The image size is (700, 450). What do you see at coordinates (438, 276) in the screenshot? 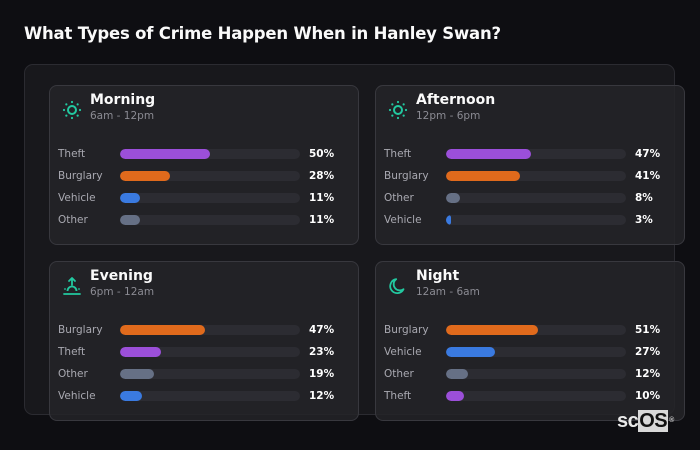
I see `card-title: Night` at bounding box center [438, 276].